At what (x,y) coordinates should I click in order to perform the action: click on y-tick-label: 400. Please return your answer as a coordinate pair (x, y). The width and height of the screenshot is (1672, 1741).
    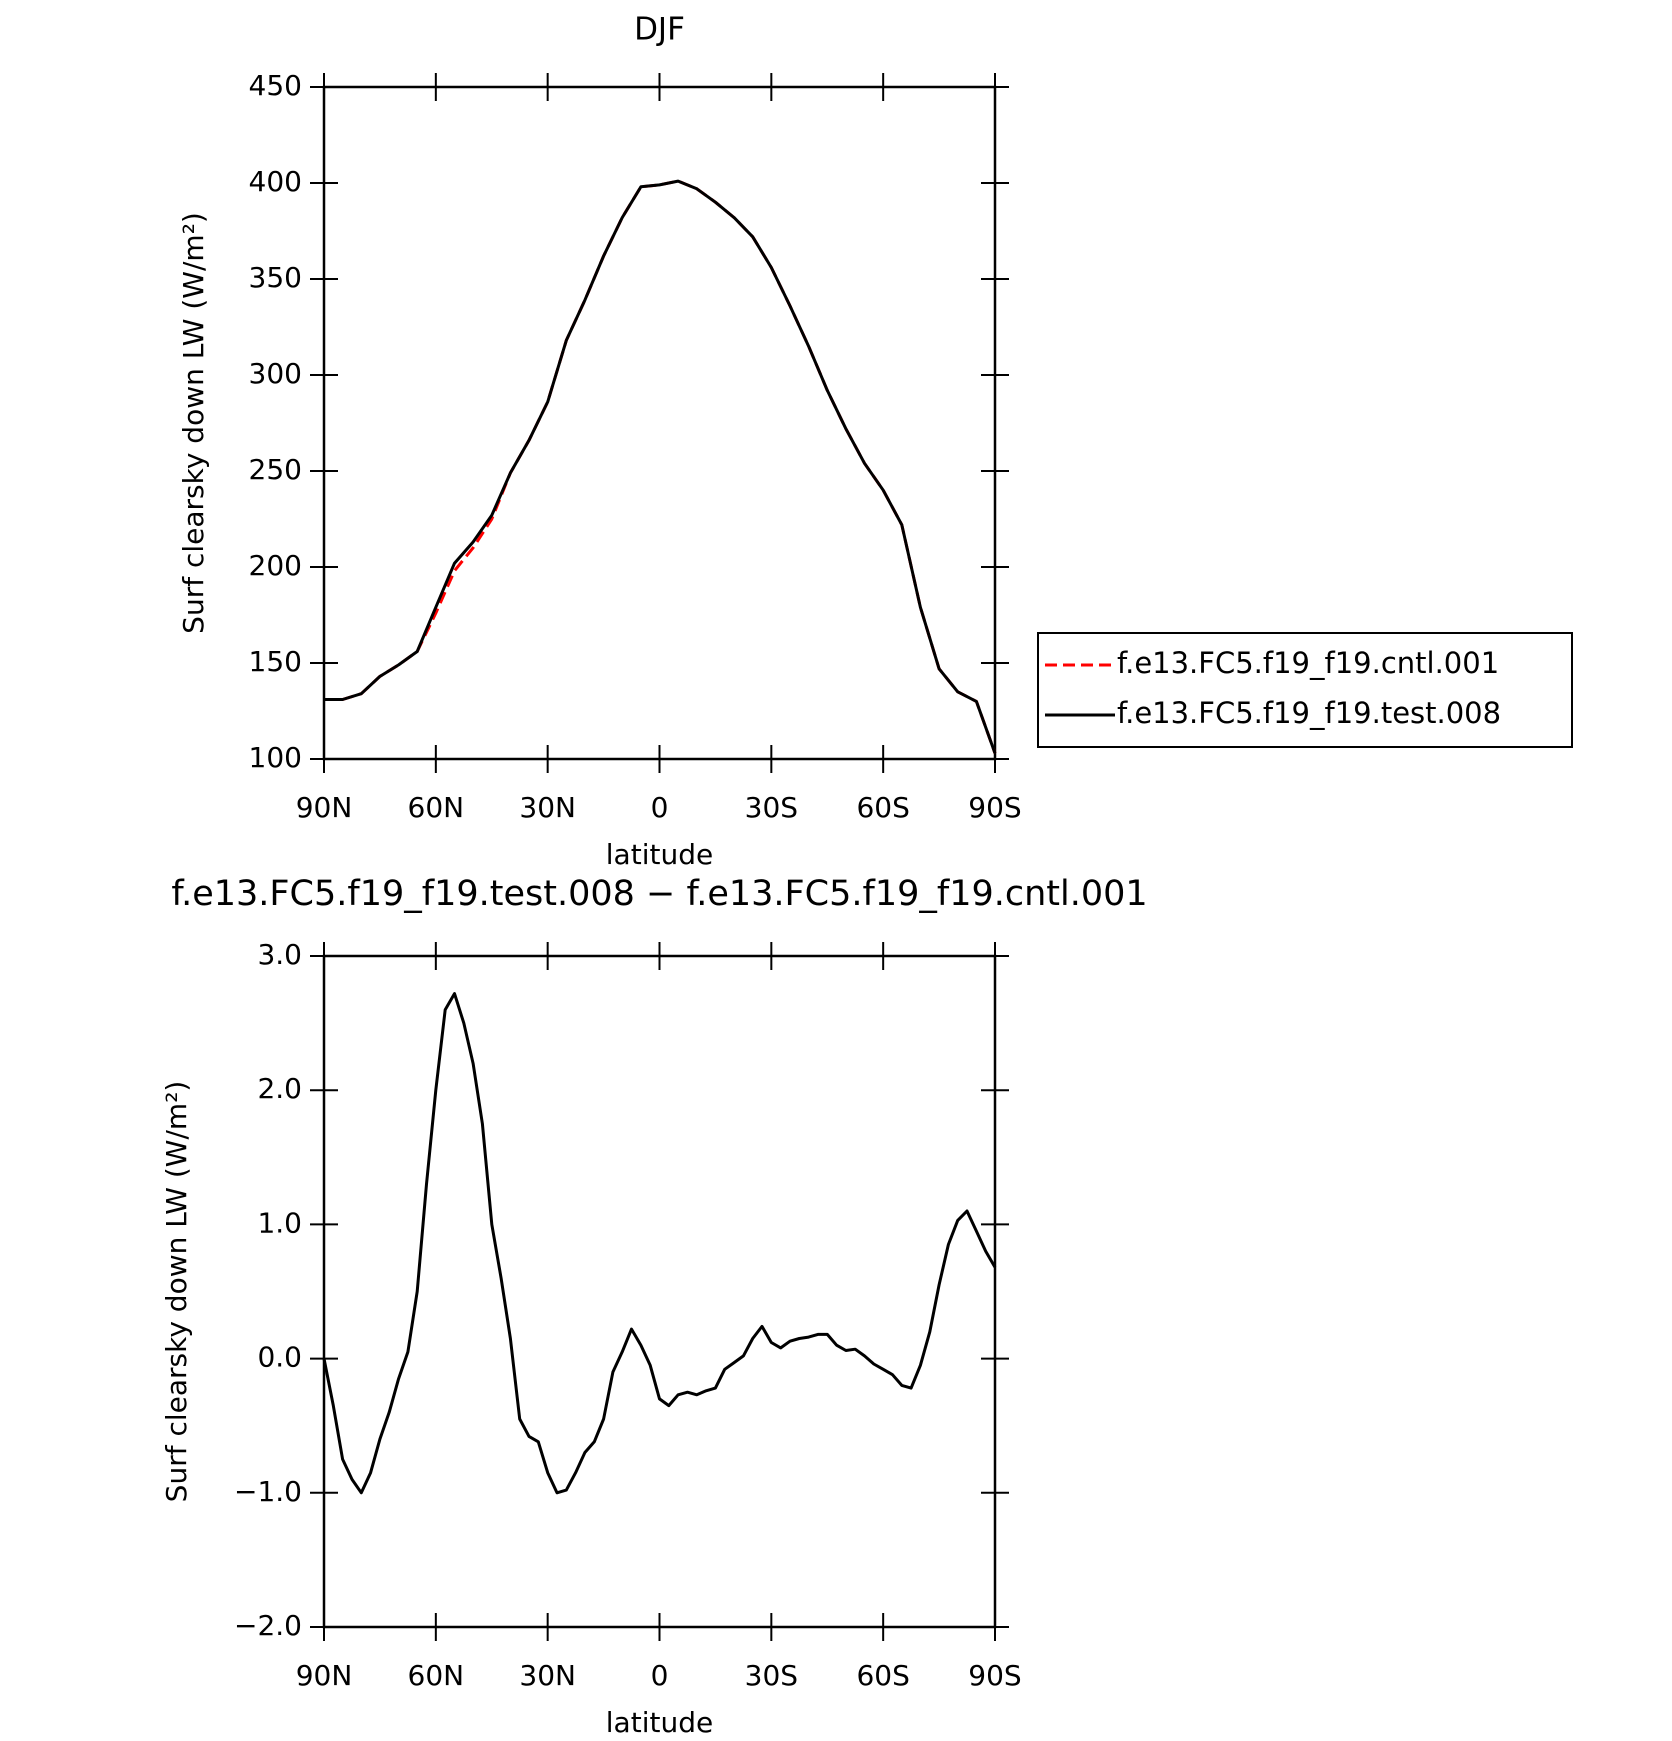
    Looking at the image, I should click on (275, 181).